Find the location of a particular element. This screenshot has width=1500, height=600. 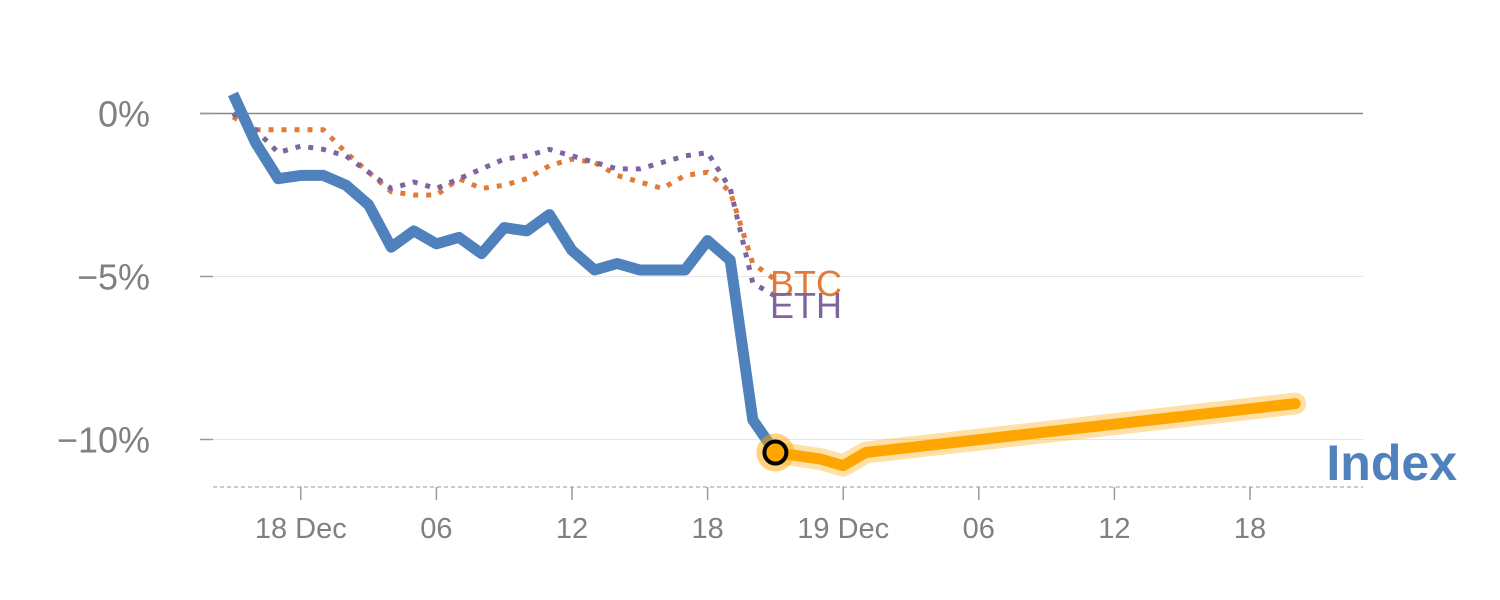

latest-point-marker is located at coordinates (775, 452).